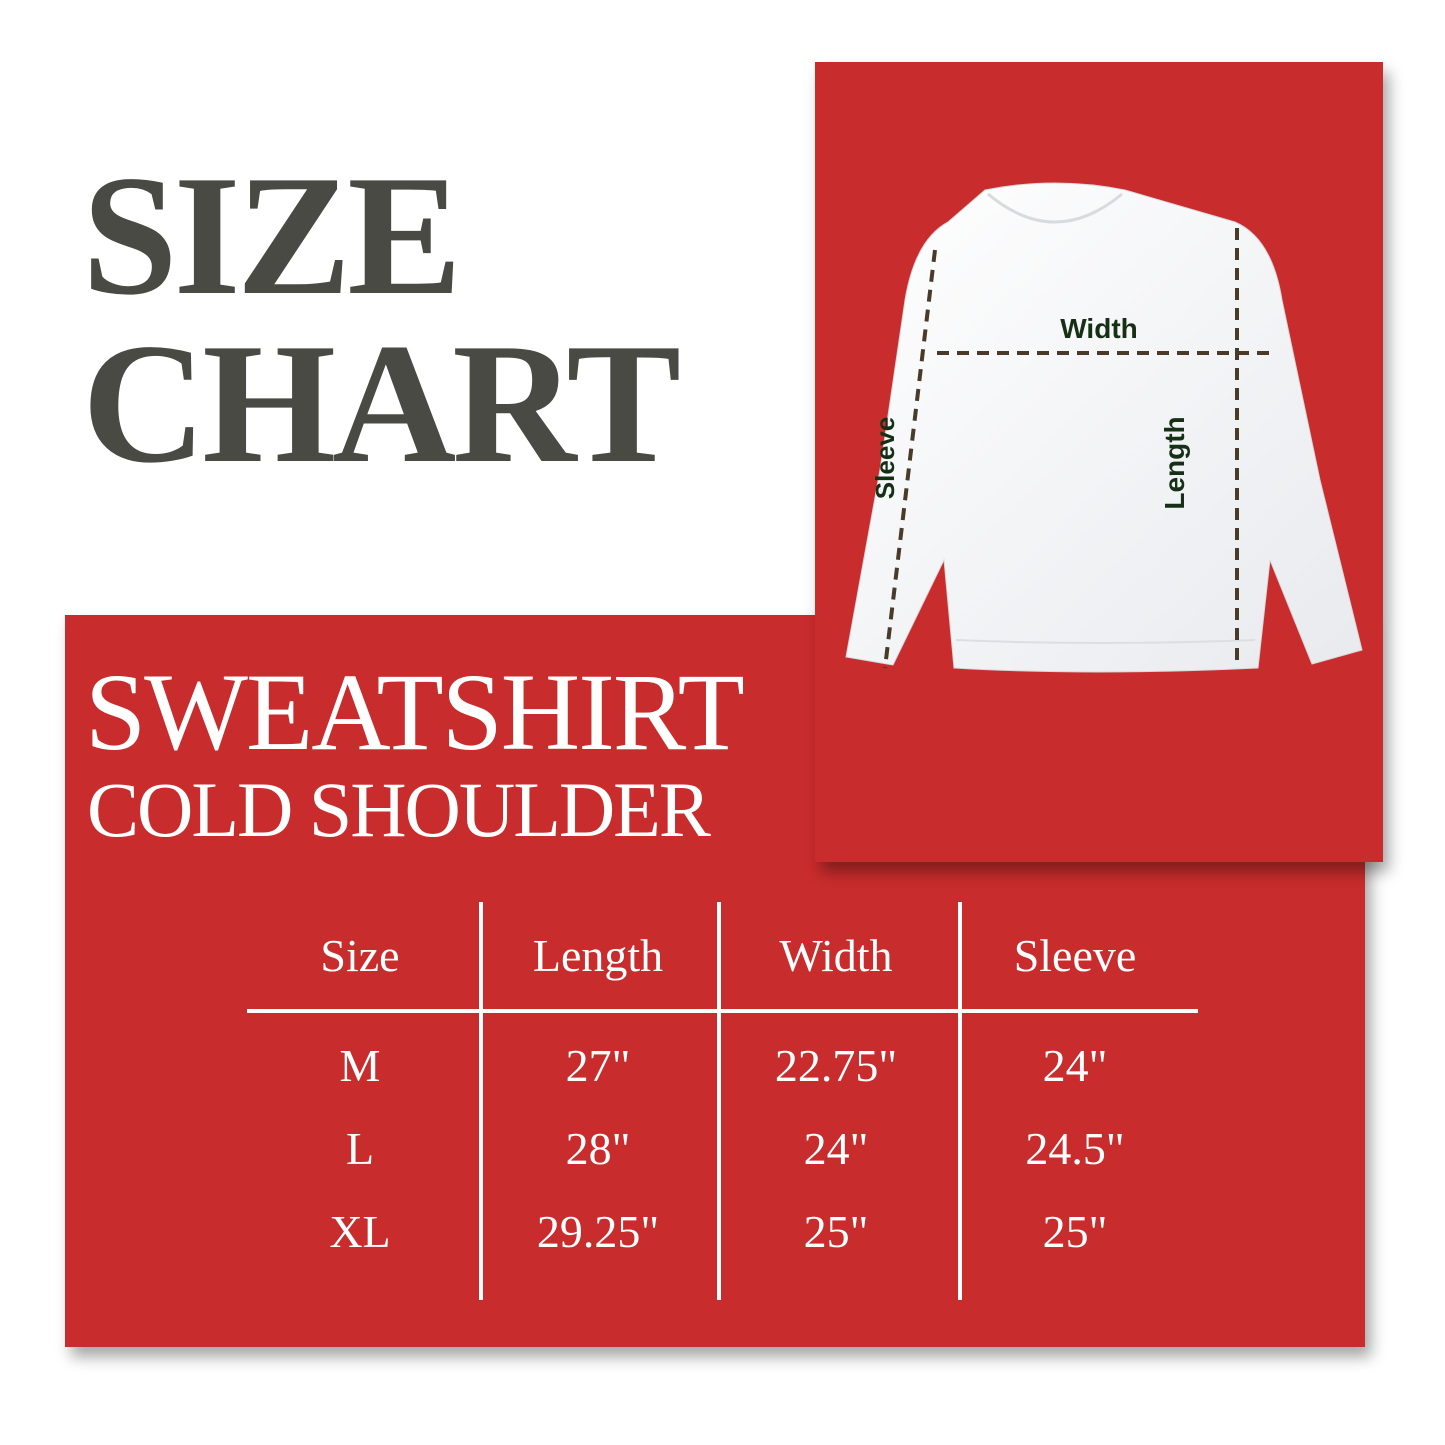  What do you see at coordinates (1075, 1065) in the screenshot?
I see `cell-sleeve: 24"` at bounding box center [1075, 1065].